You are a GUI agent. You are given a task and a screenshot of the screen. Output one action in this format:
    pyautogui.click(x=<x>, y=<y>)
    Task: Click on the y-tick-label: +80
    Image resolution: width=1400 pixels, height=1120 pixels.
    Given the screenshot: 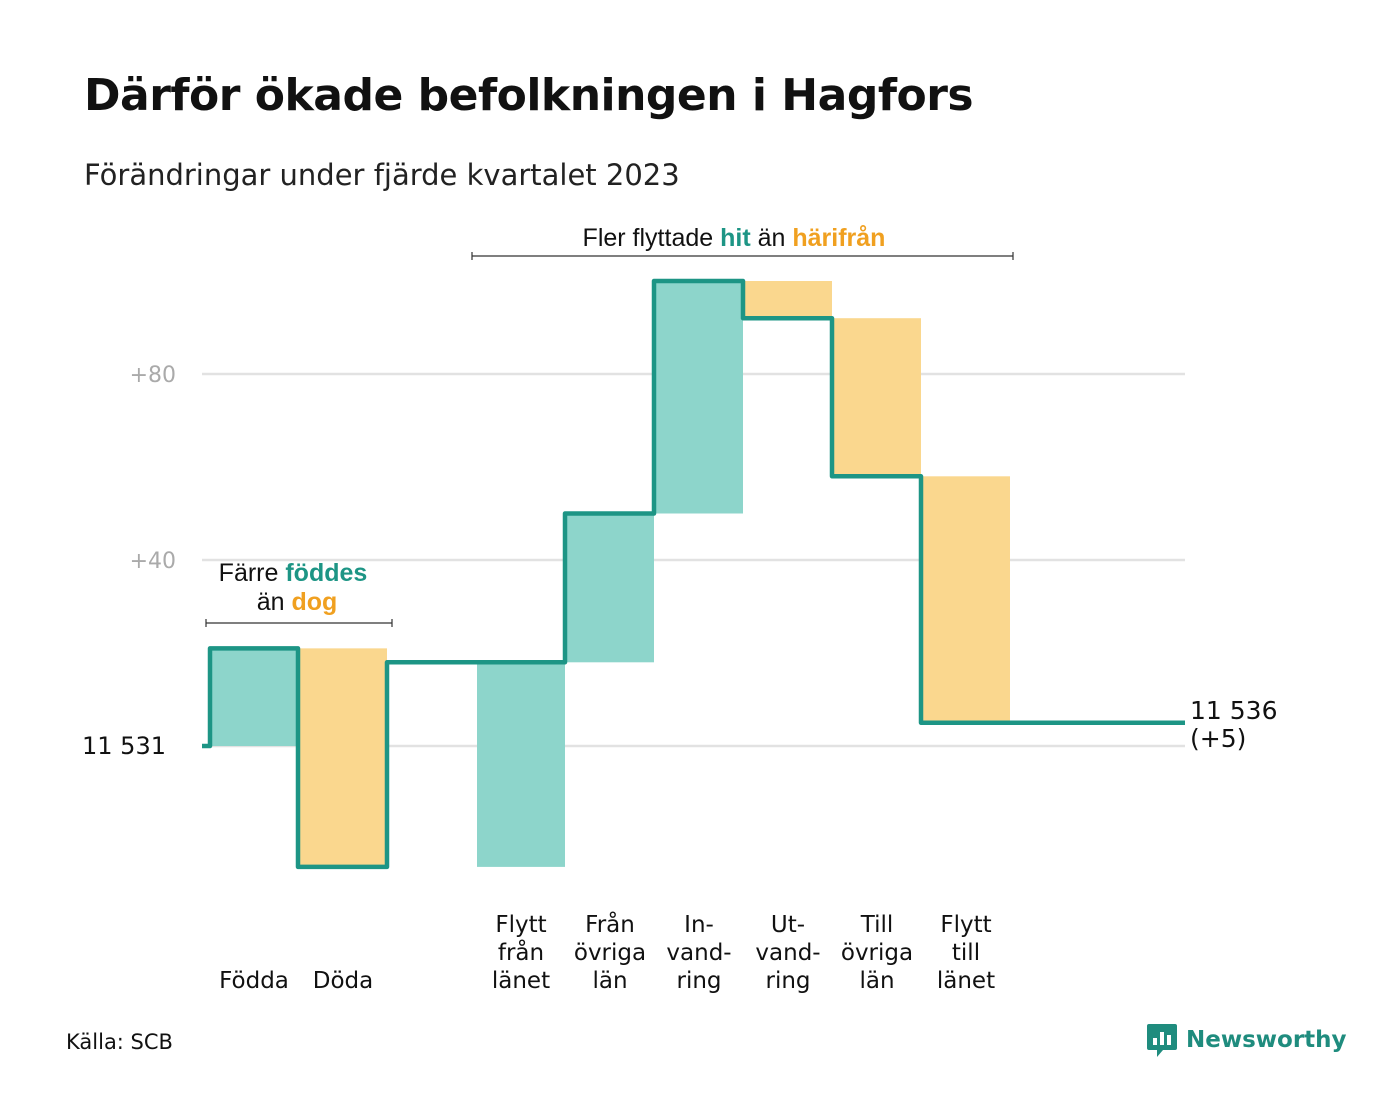 What is the action you would take?
    pyautogui.click(x=153, y=375)
    